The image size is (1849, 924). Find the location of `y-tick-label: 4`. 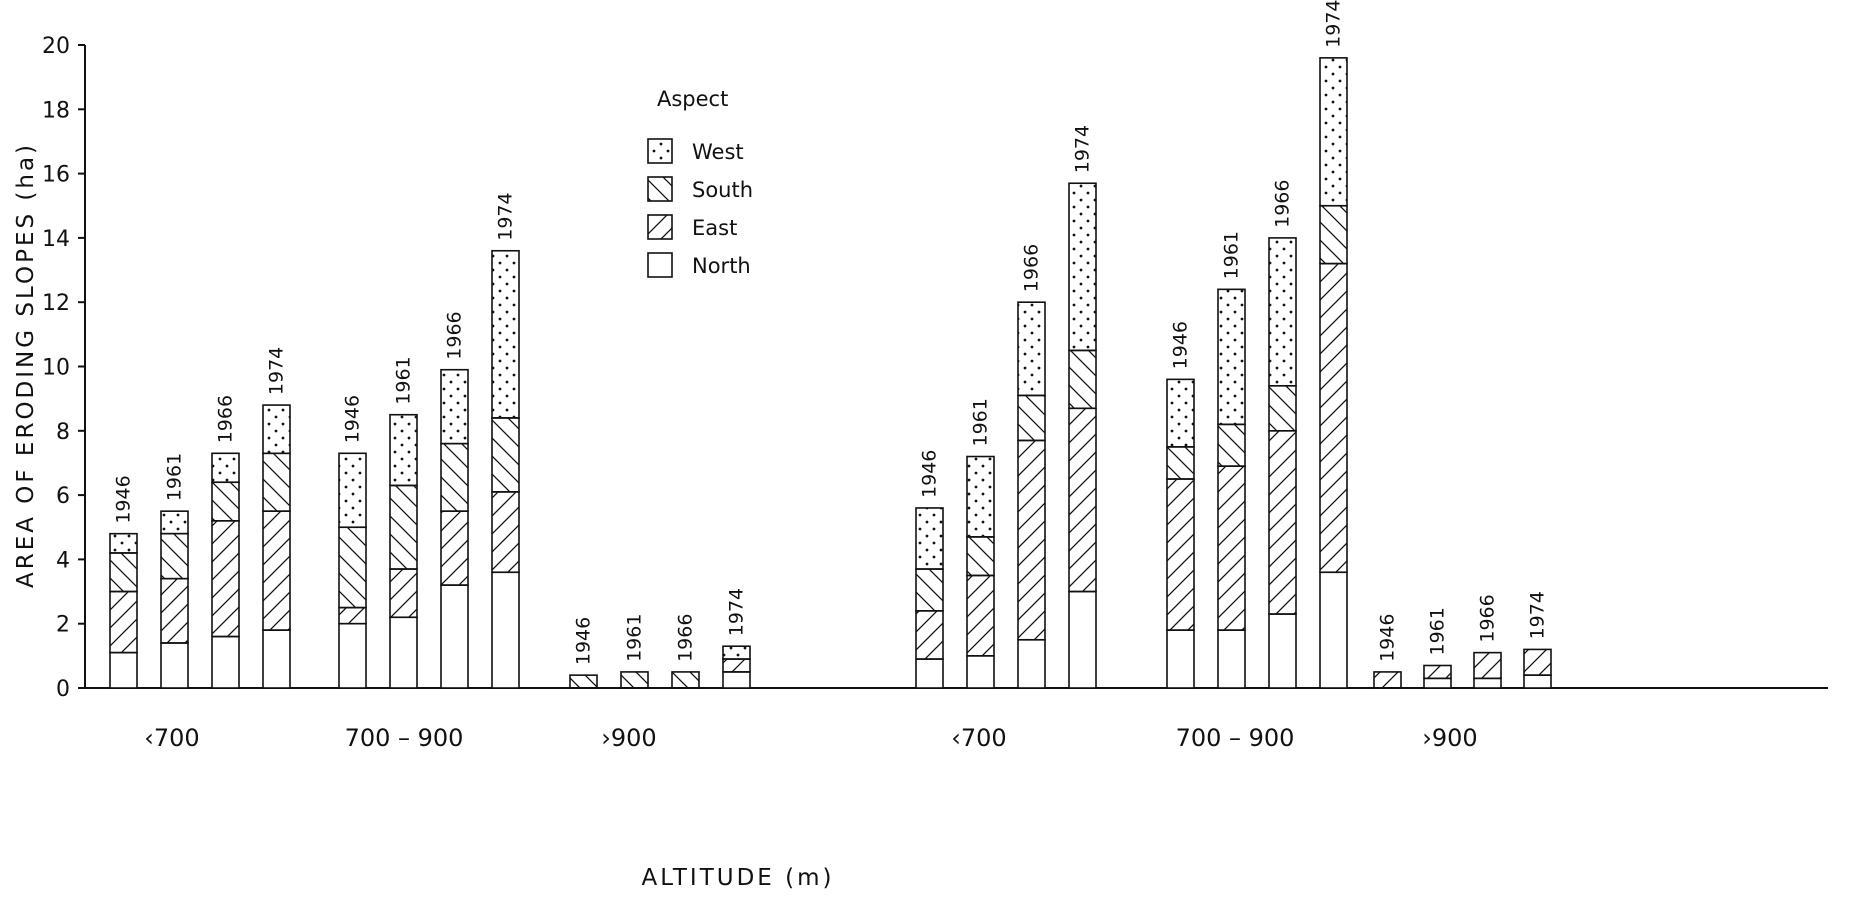

y-tick-label: 4 is located at coordinates (63, 560).